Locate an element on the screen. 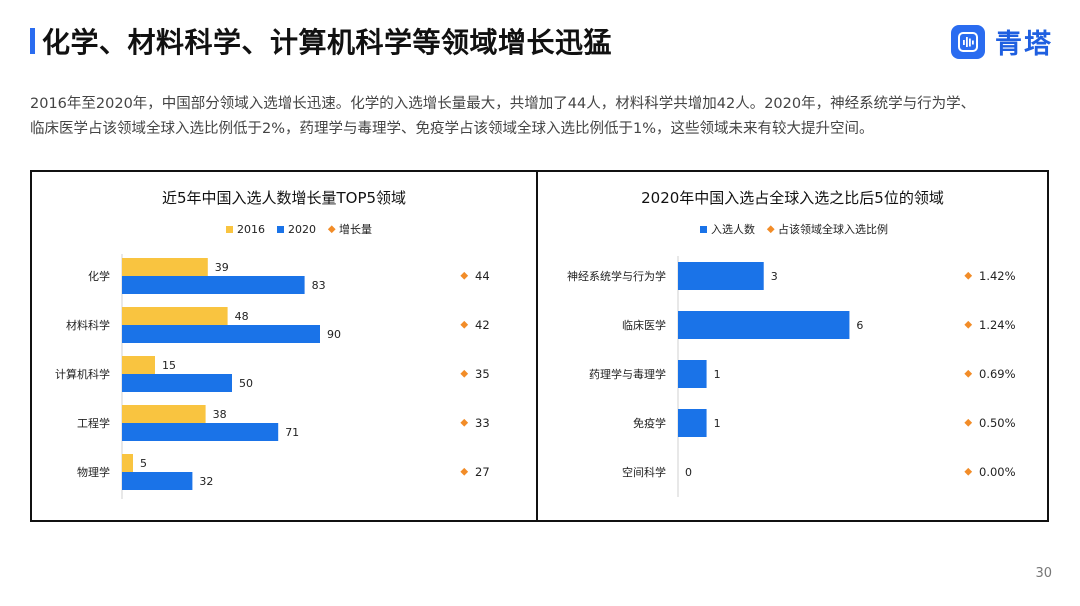 This screenshot has height=606, width=1080. growth-value: 42 is located at coordinates (482, 325).